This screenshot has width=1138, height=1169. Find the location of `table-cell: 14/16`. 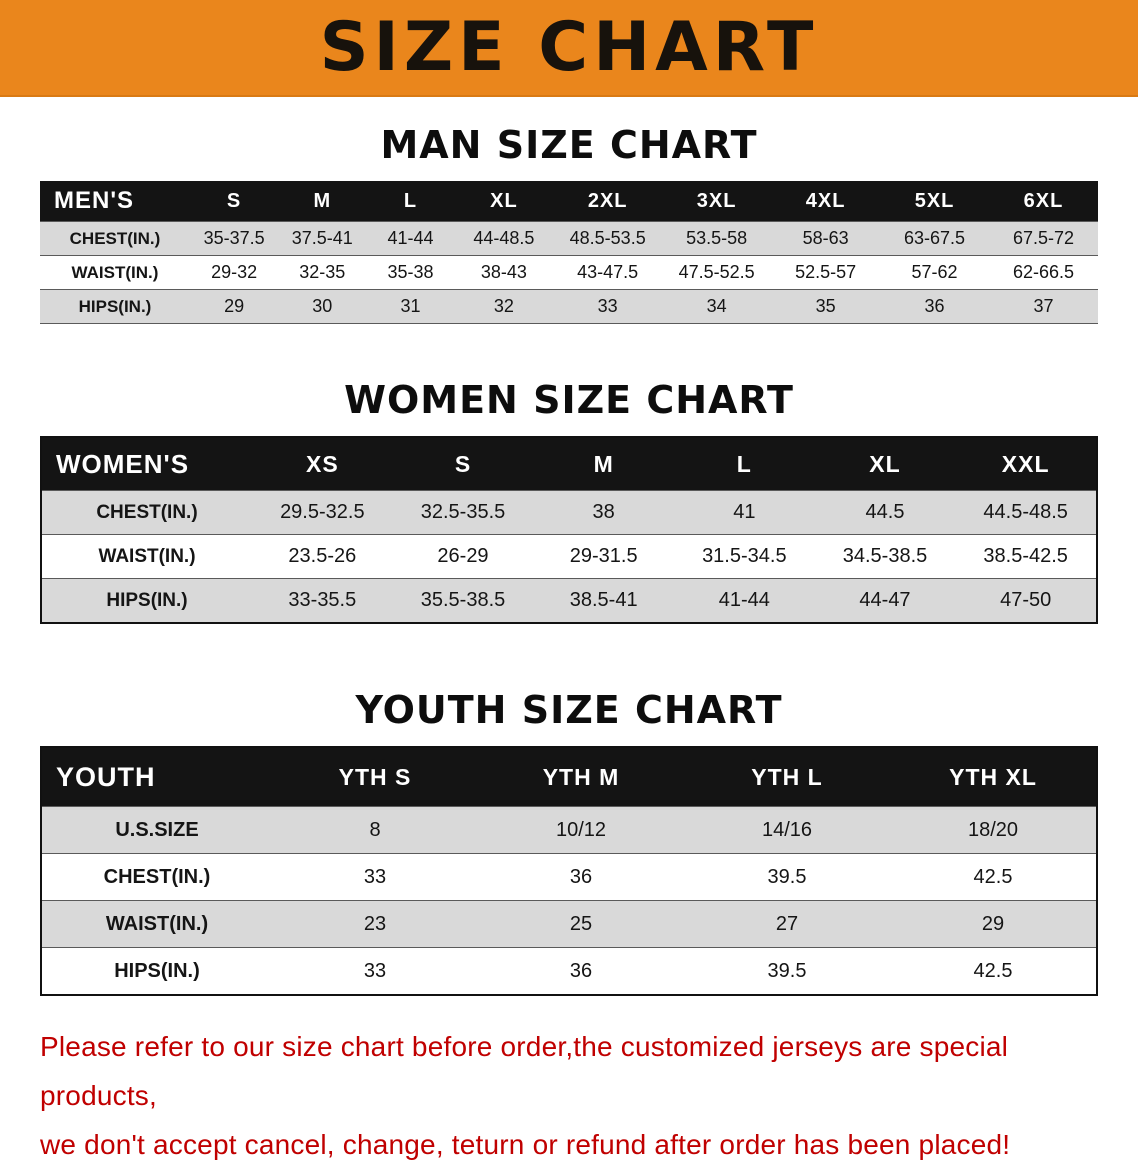

table-cell: 14/16 is located at coordinates (787, 829).